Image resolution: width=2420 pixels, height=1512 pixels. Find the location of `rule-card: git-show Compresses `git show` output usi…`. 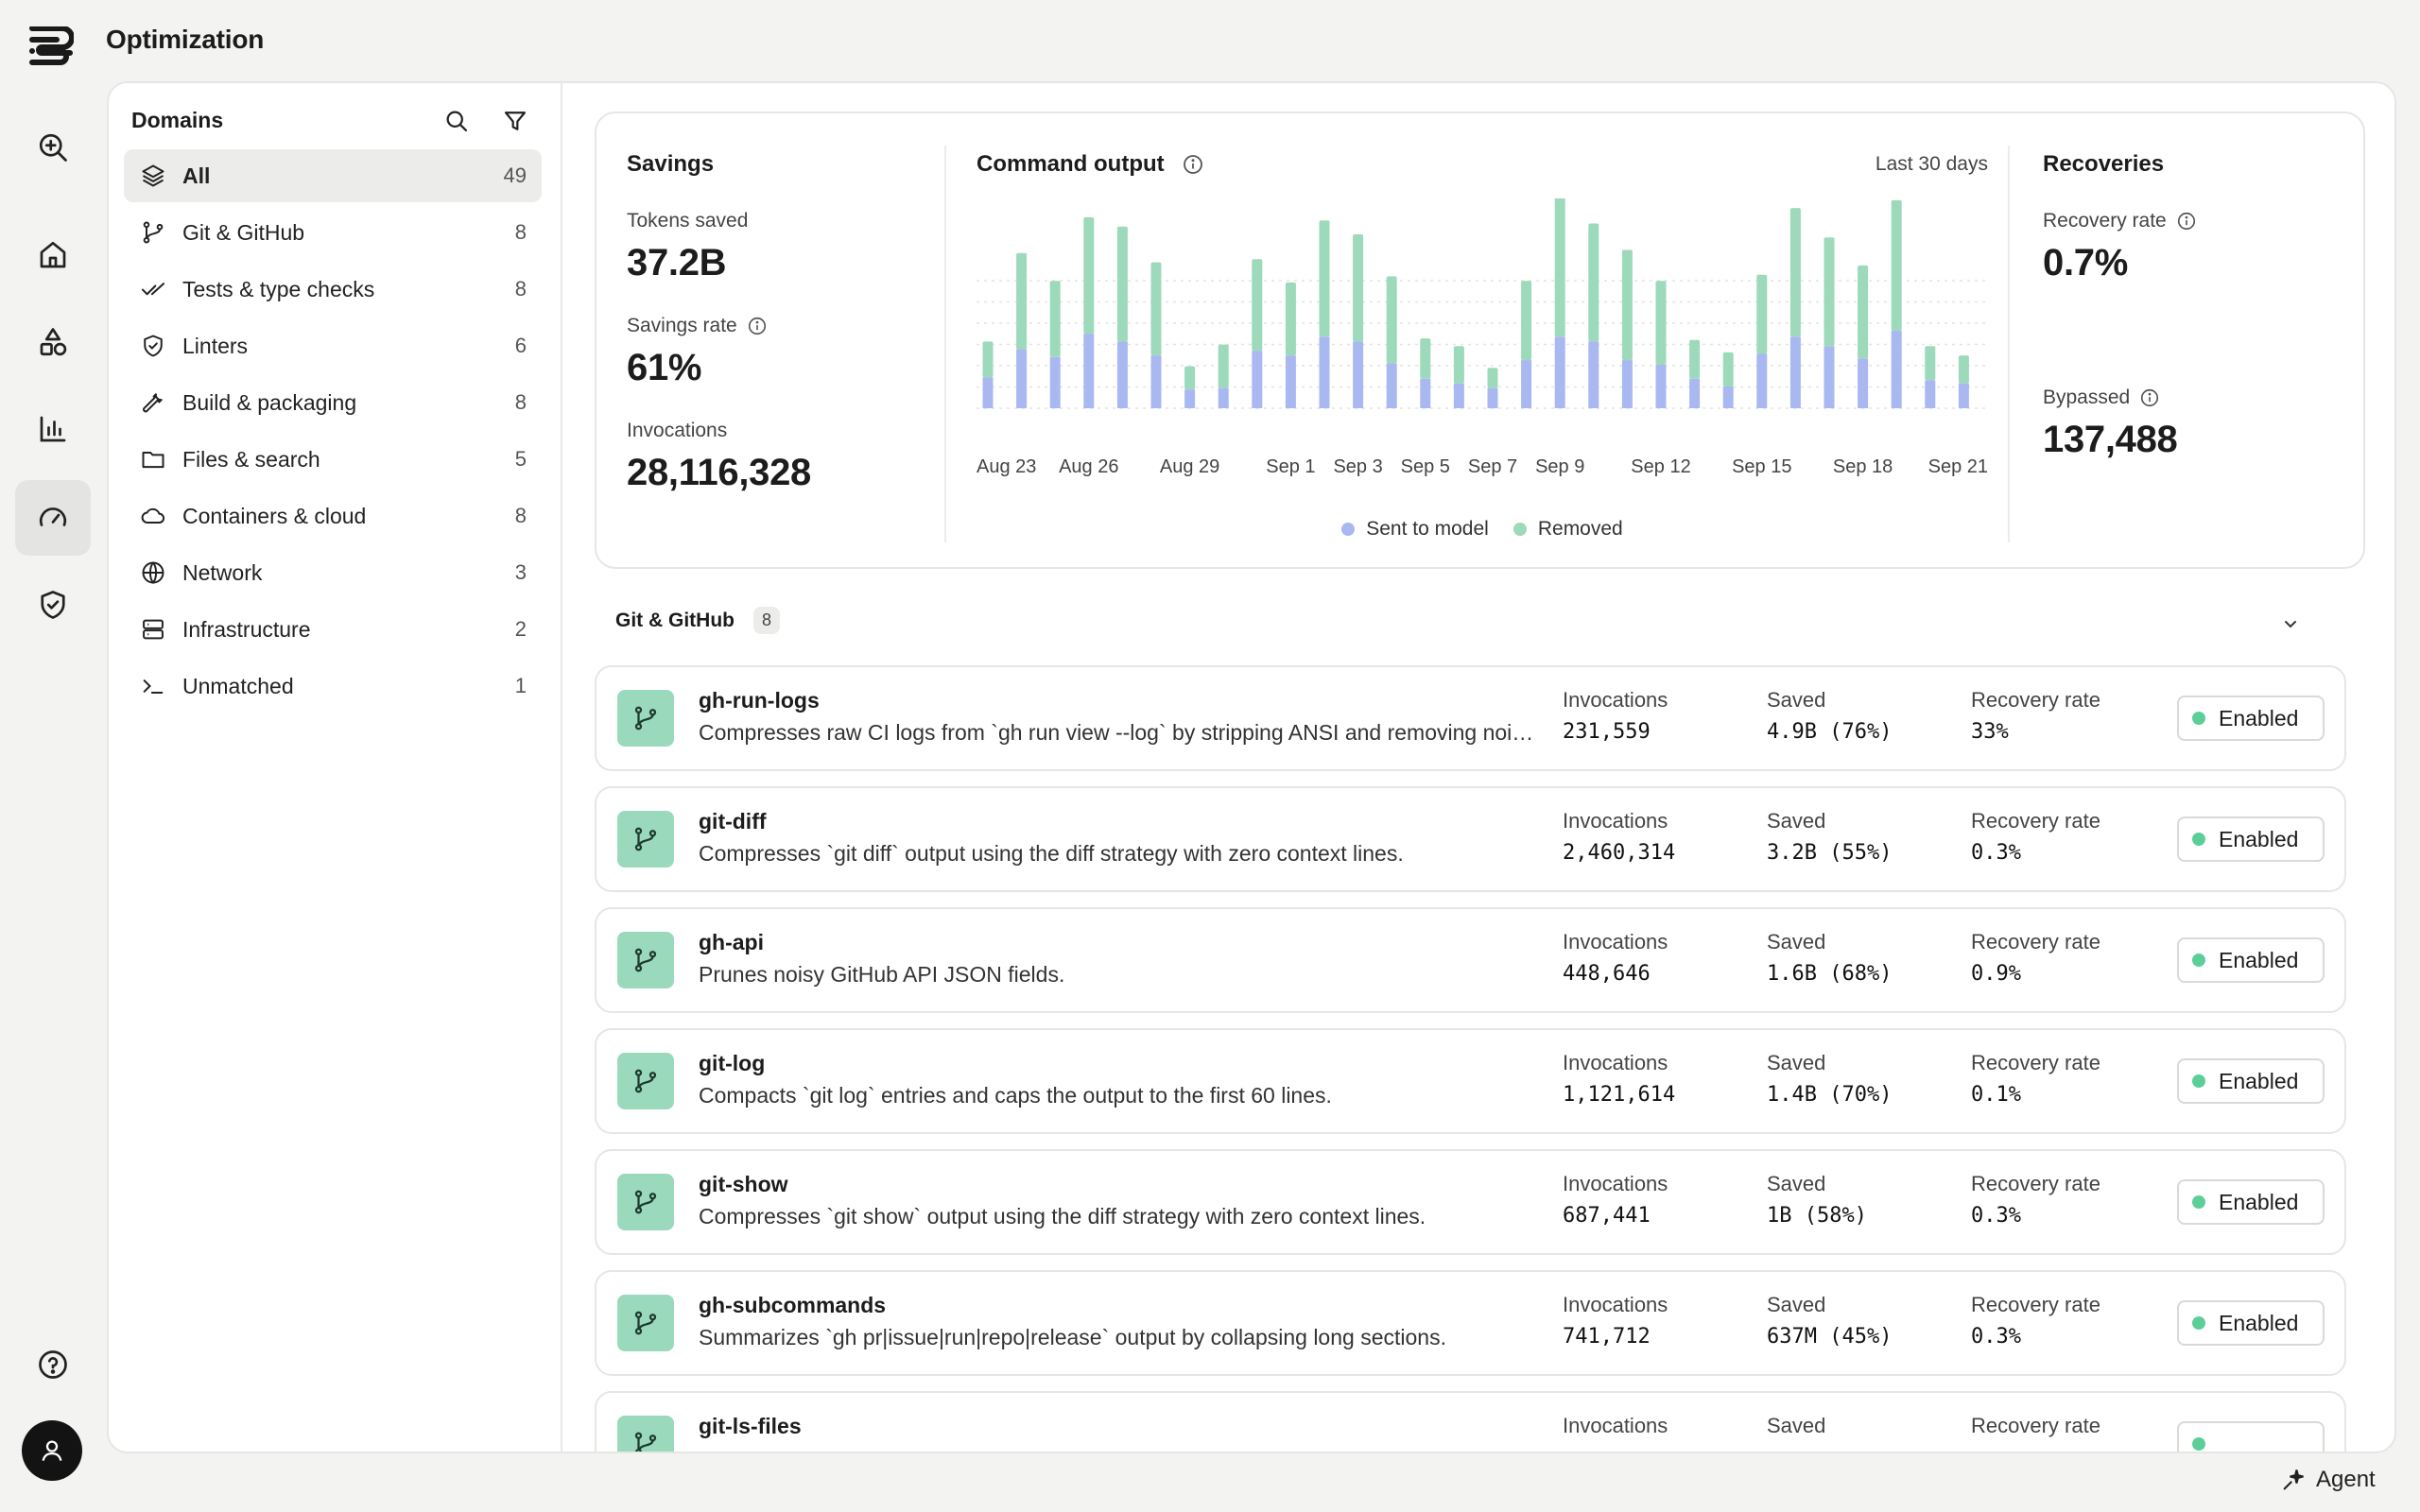

rule-card: git-show Compresses `git show` output usi… is located at coordinates (1470, 1202).